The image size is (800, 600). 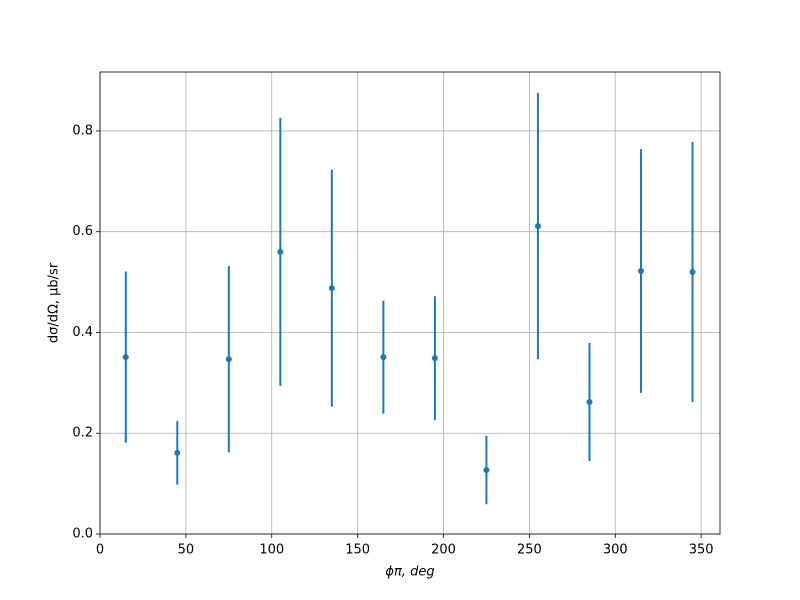 I want to click on y-axis-label: dσ/dΩ, μb/sr, so click(x=54, y=302).